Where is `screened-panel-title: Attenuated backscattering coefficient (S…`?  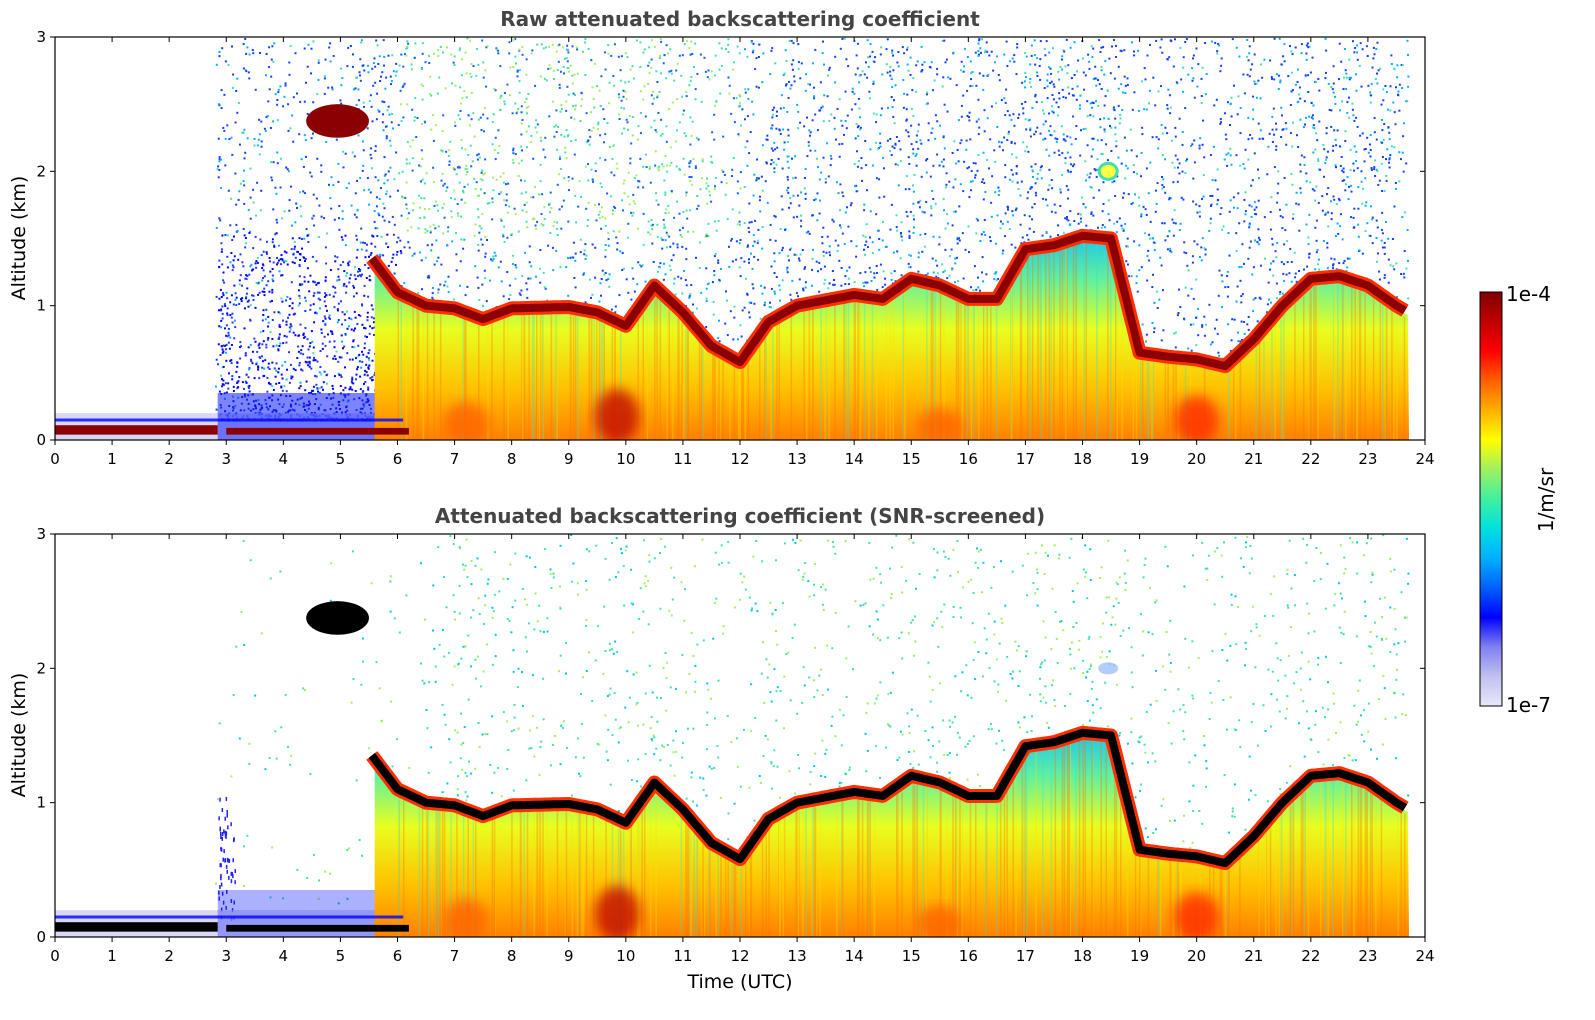 screened-panel-title: Attenuated backscattering coefficient (S… is located at coordinates (740, 516).